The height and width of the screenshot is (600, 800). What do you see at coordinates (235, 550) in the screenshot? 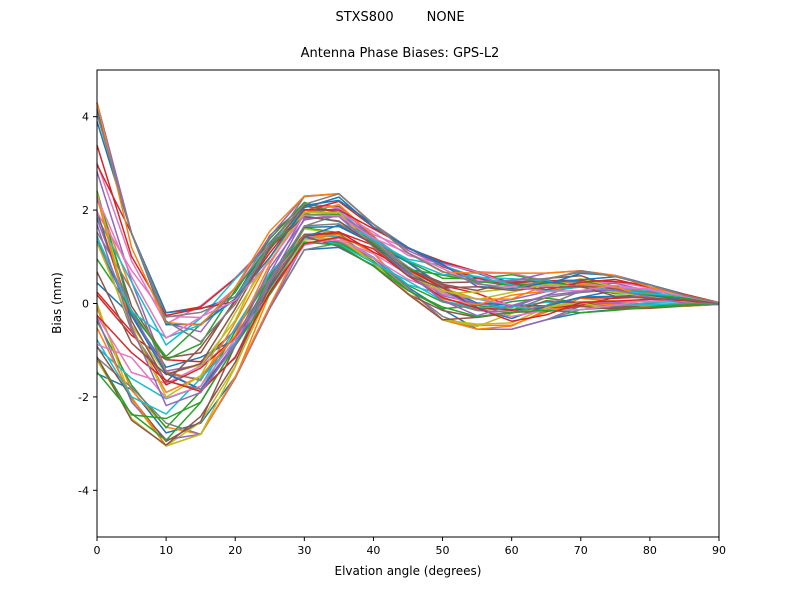
I see `x-tick-label: 20` at bounding box center [235, 550].